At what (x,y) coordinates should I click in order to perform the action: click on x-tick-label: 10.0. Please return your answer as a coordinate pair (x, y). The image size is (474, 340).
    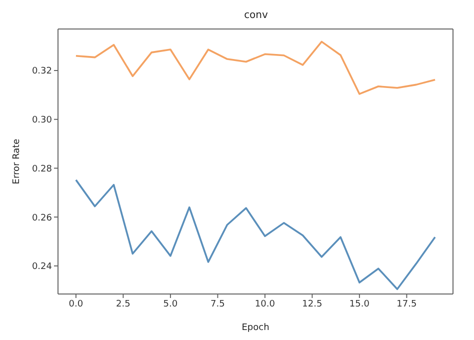
    Looking at the image, I should click on (265, 304).